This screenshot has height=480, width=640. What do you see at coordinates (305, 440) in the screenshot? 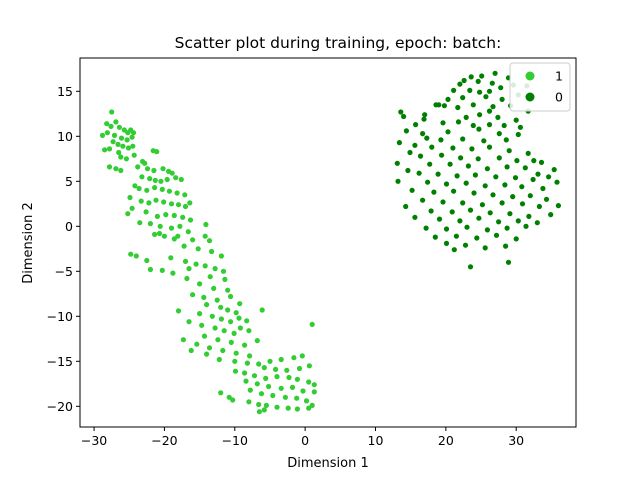
I see `x-tick-label: 0` at bounding box center [305, 440].